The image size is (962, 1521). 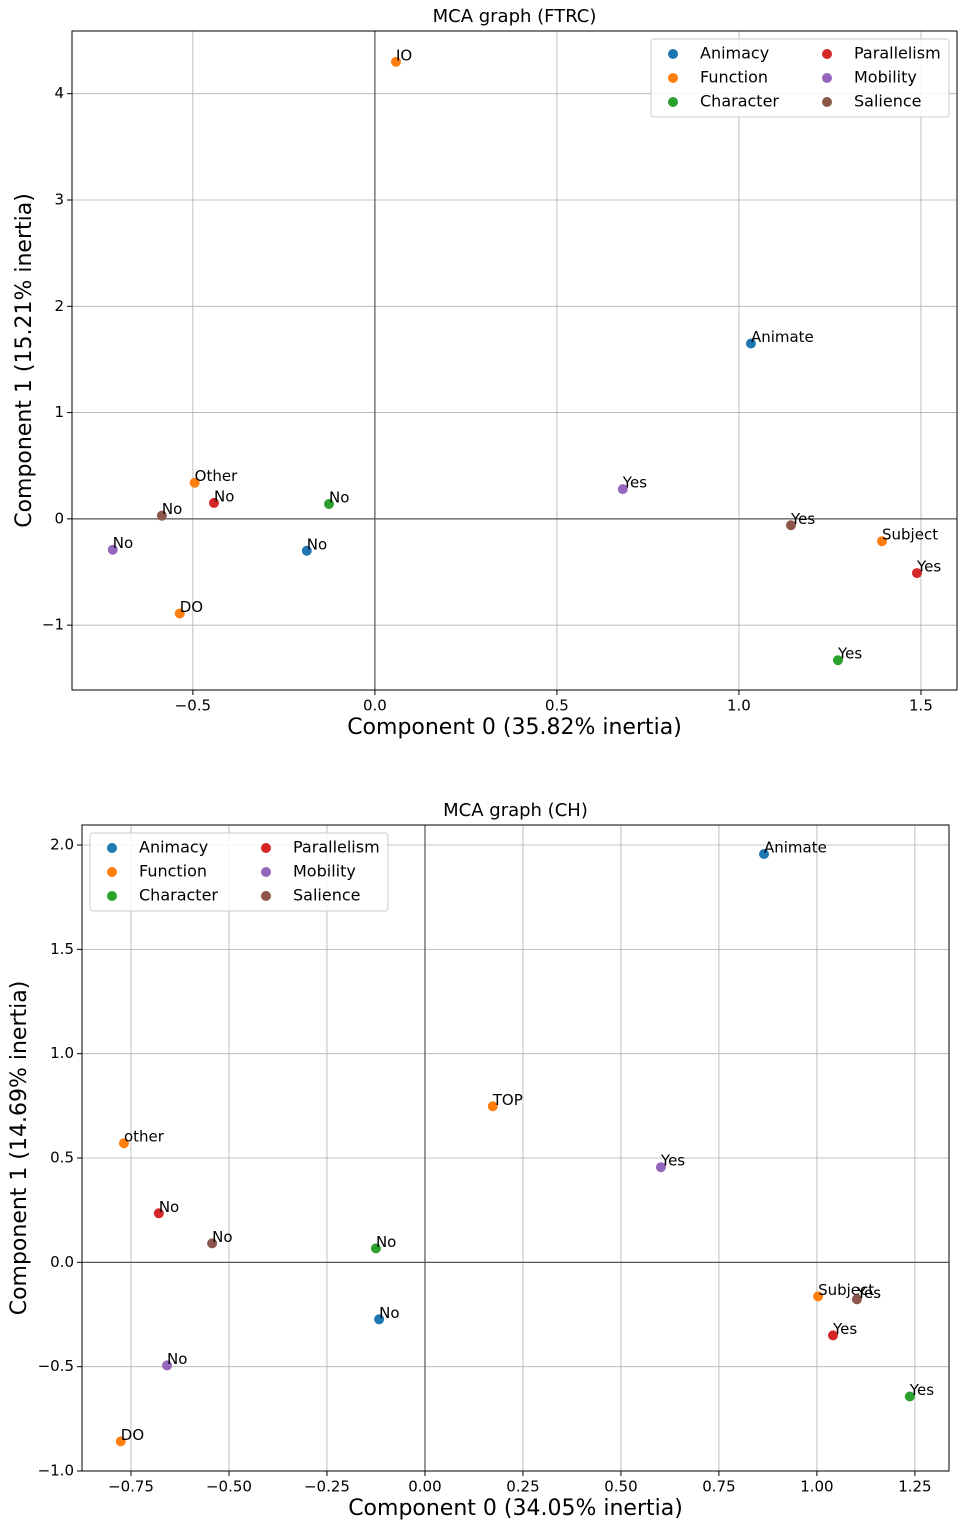 I want to click on x-tick-label: 0.5, so click(x=557, y=706).